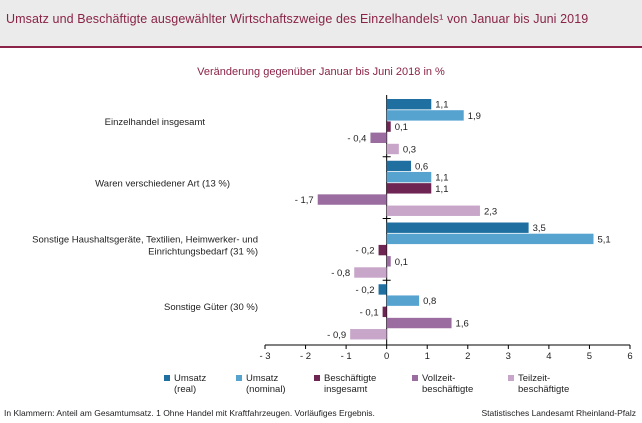 Image resolution: width=642 pixels, height=423 pixels. Describe the element at coordinates (604, 239) in the screenshot. I see `data-label: 5,1` at that location.